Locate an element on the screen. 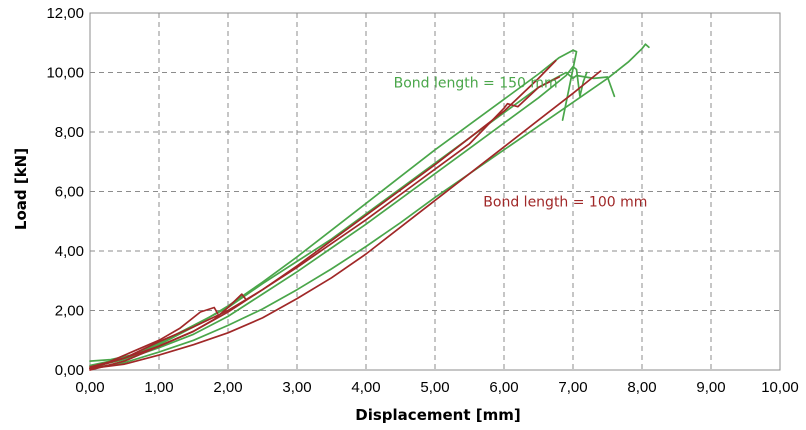  y-tick-label: 4,00 is located at coordinates (69, 251).